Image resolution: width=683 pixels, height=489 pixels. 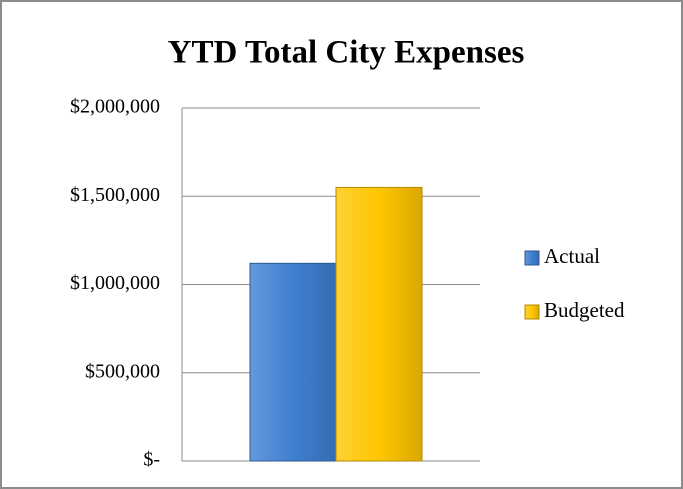 I want to click on y-tick-label: $-, so click(x=151, y=460).